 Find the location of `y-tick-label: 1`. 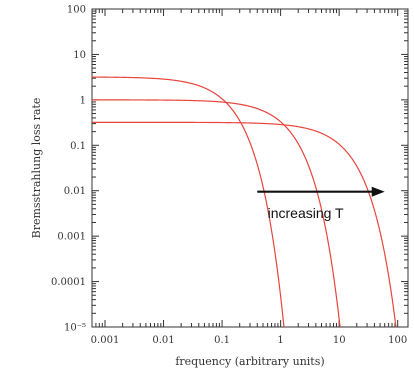

y-tick-label: 1 is located at coordinates (83, 100).